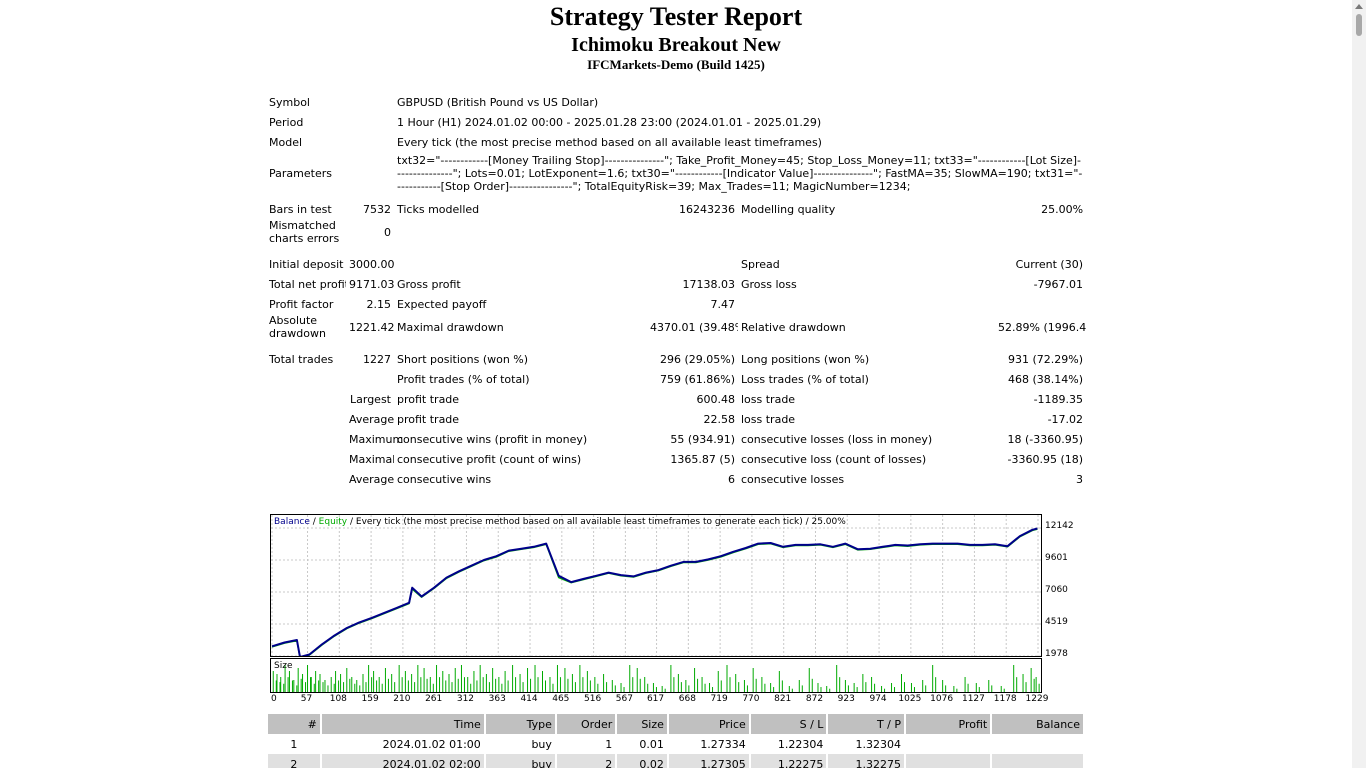  What do you see at coordinates (1056, 622) in the screenshot?
I see `y-tick-label: 4519` at bounding box center [1056, 622].